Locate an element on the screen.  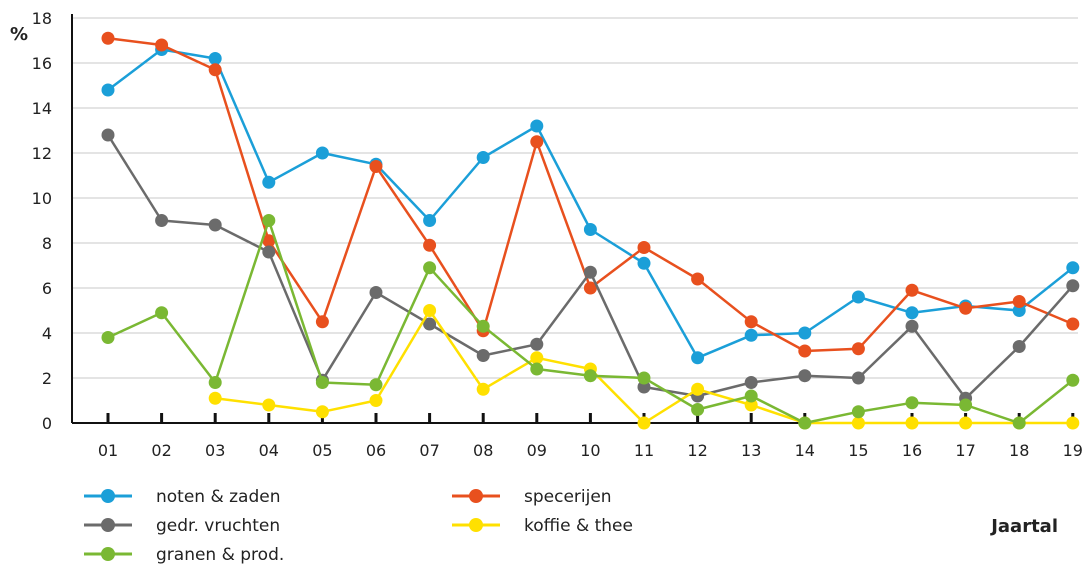
legend-label: koffie & thee is located at coordinates (578, 526).